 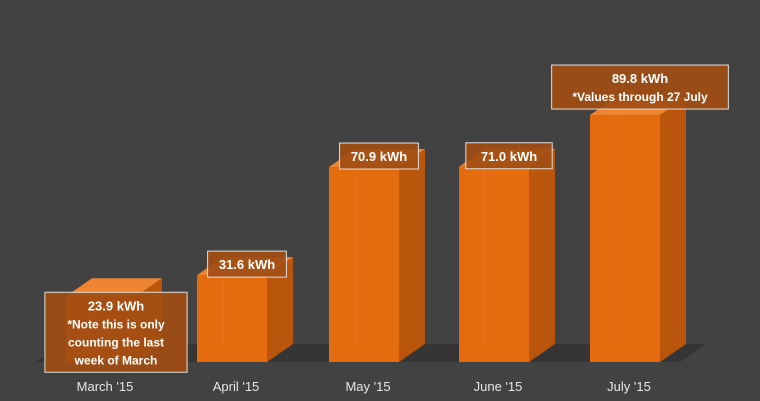 What do you see at coordinates (105, 386) in the screenshot?
I see `tick-label-0: March '15` at bounding box center [105, 386].